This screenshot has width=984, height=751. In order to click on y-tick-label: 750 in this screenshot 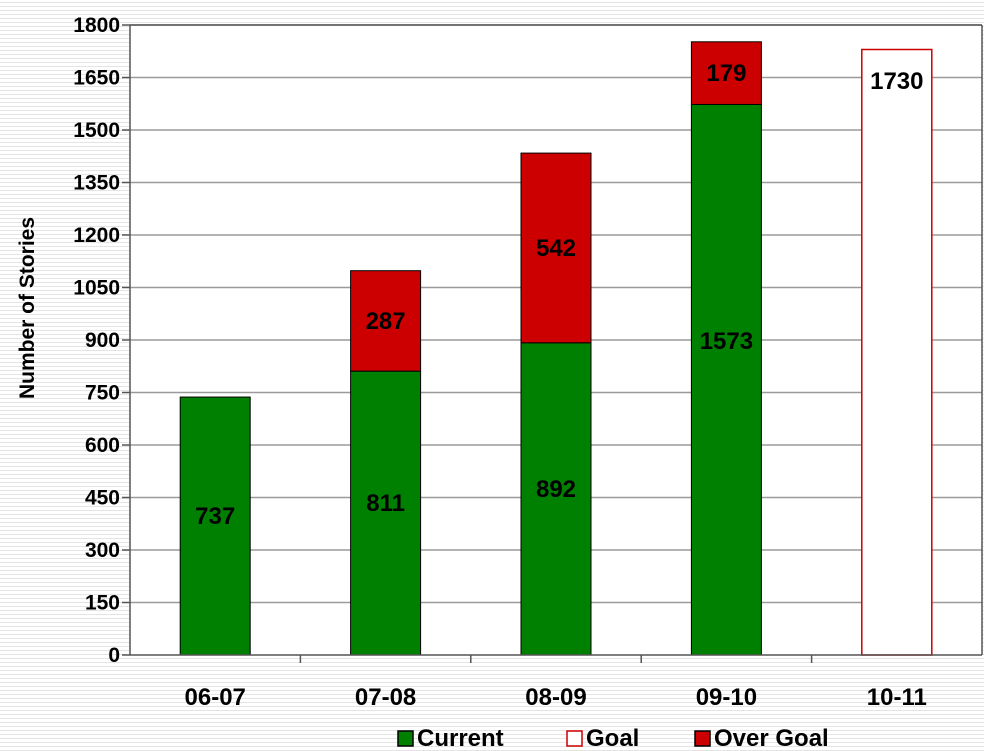, I will do `click(102, 393)`.